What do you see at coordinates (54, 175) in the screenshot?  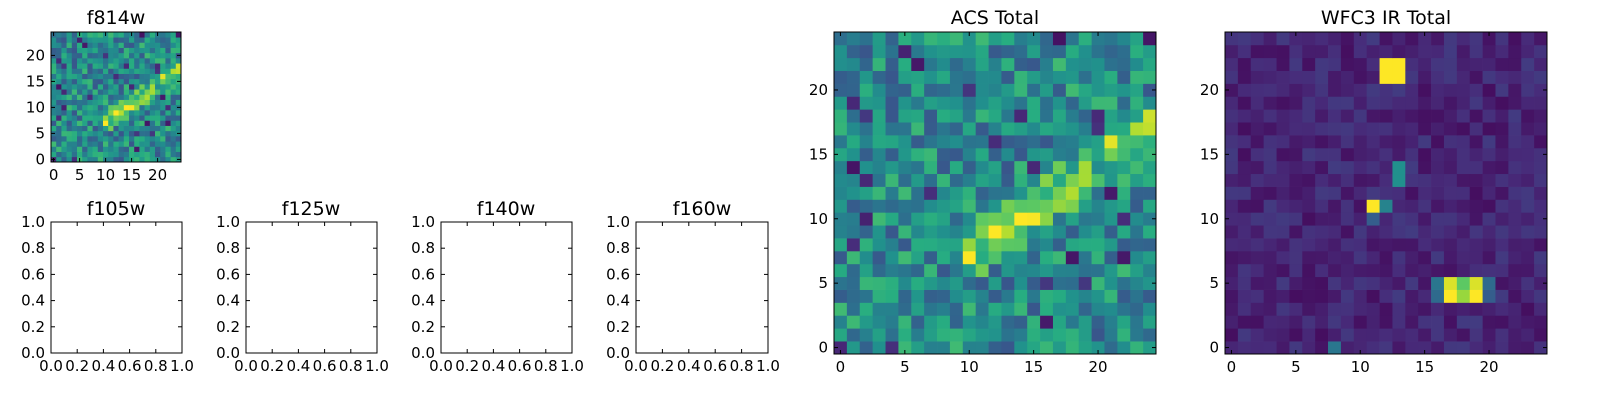 I see `x-tick-label: 0` at bounding box center [54, 175].